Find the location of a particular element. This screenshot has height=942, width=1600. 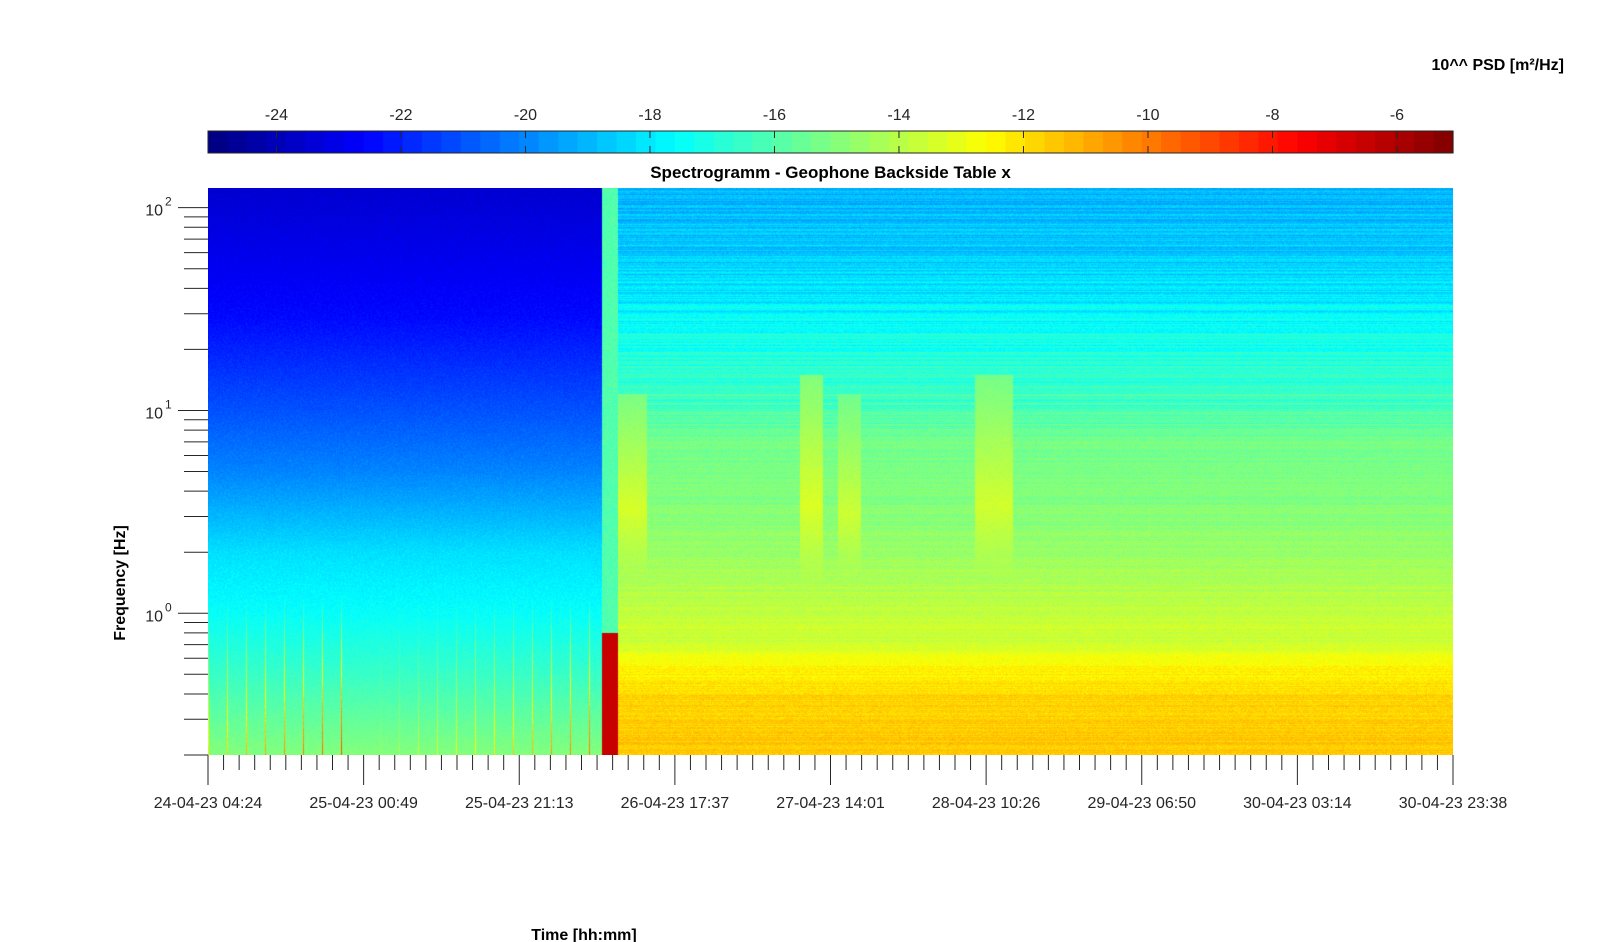

x-tick-label: 26-04-23 17:37 is located at coordinates (675, 803).